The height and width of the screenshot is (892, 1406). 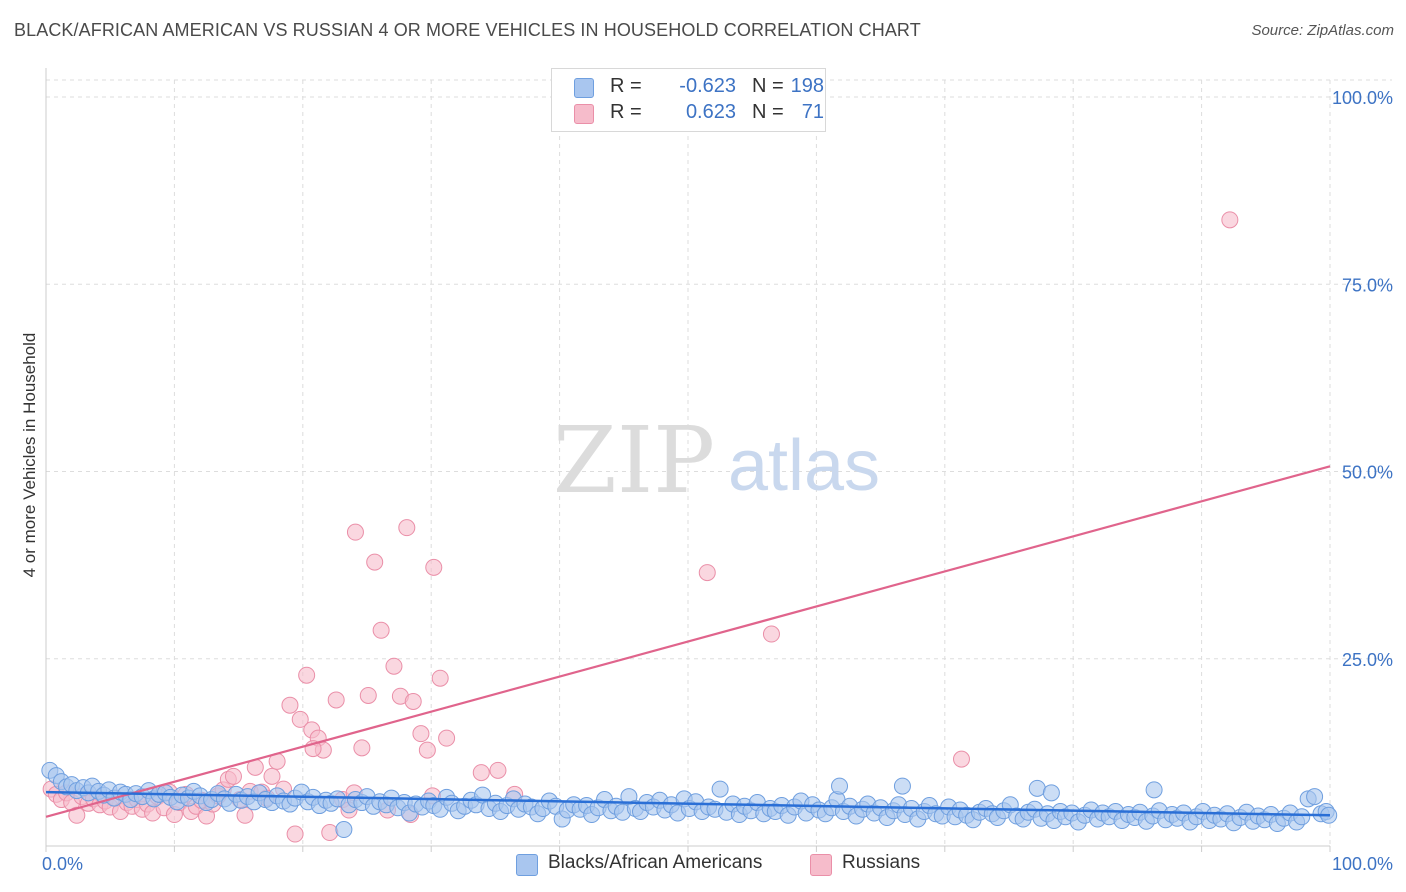 What do you see at coordinates (812, 112) in the screenshot?
I see `n-value: 71` at bounding box center [812, 112].